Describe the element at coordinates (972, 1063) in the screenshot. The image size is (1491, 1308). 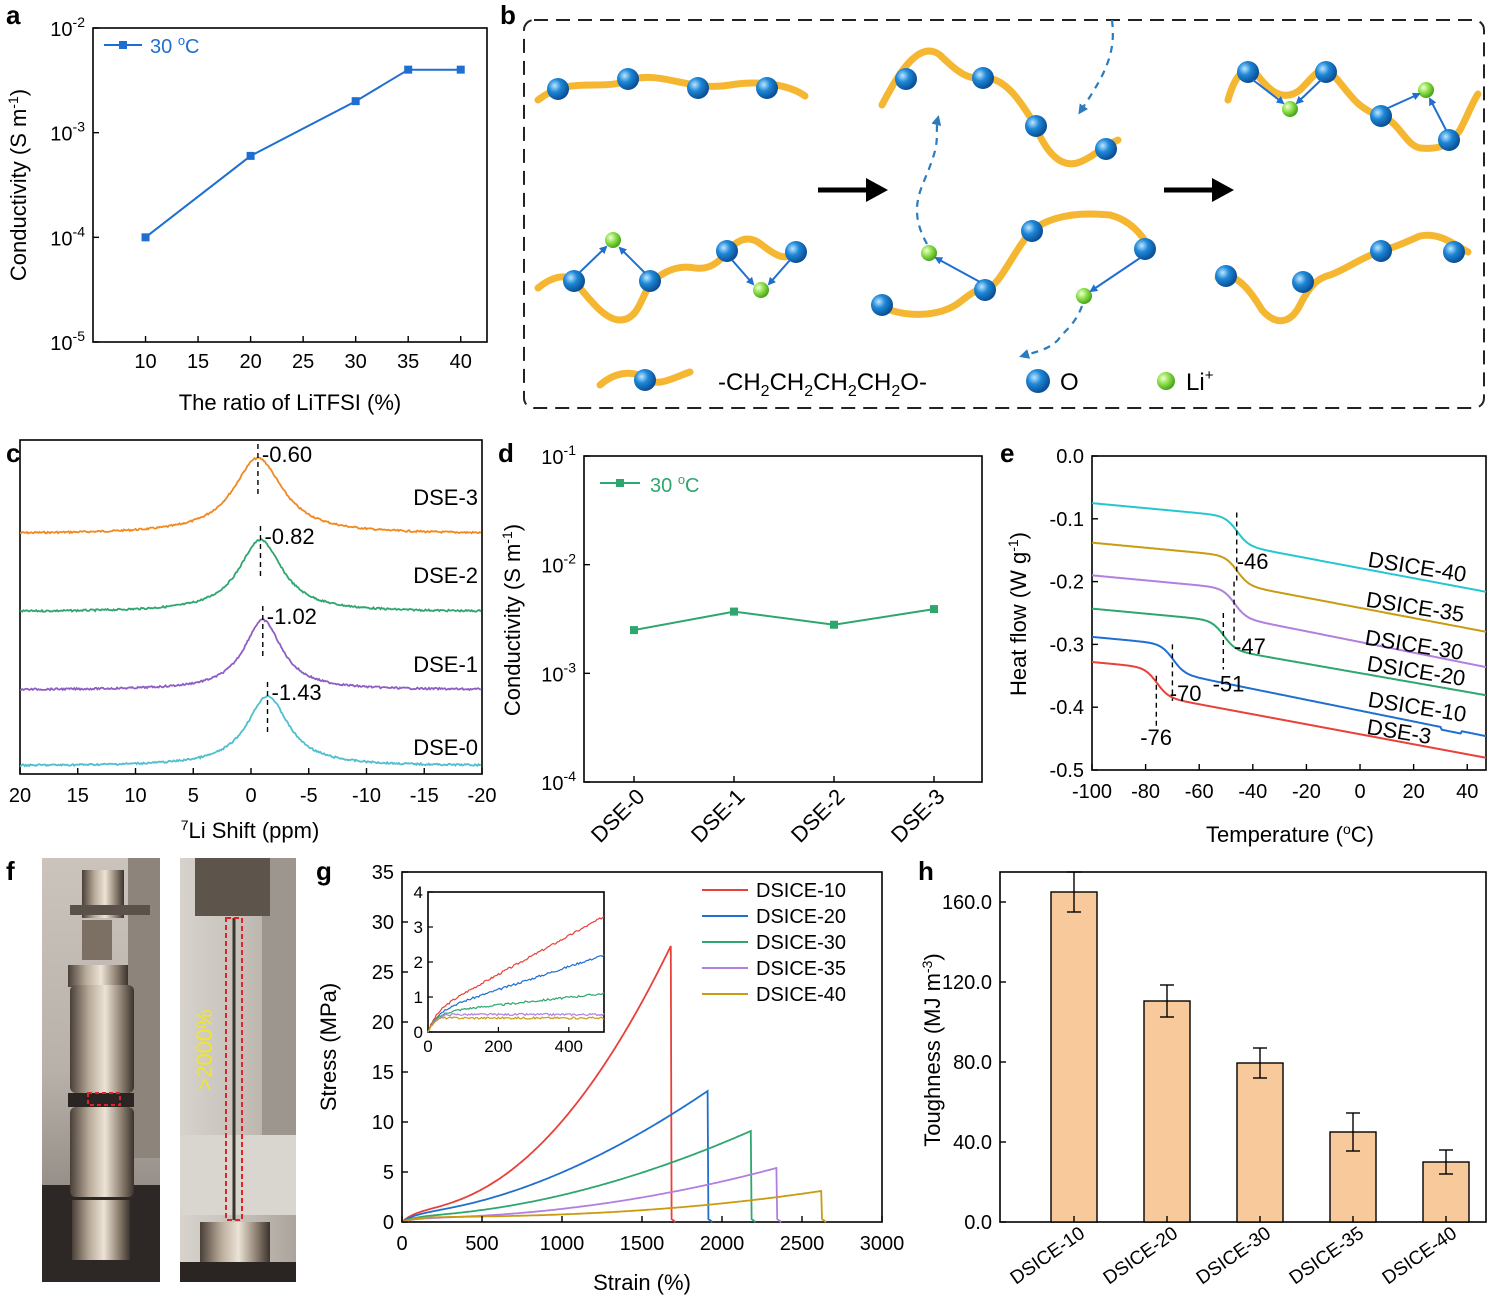
I see `y-tick-label: 80.0` at that location.